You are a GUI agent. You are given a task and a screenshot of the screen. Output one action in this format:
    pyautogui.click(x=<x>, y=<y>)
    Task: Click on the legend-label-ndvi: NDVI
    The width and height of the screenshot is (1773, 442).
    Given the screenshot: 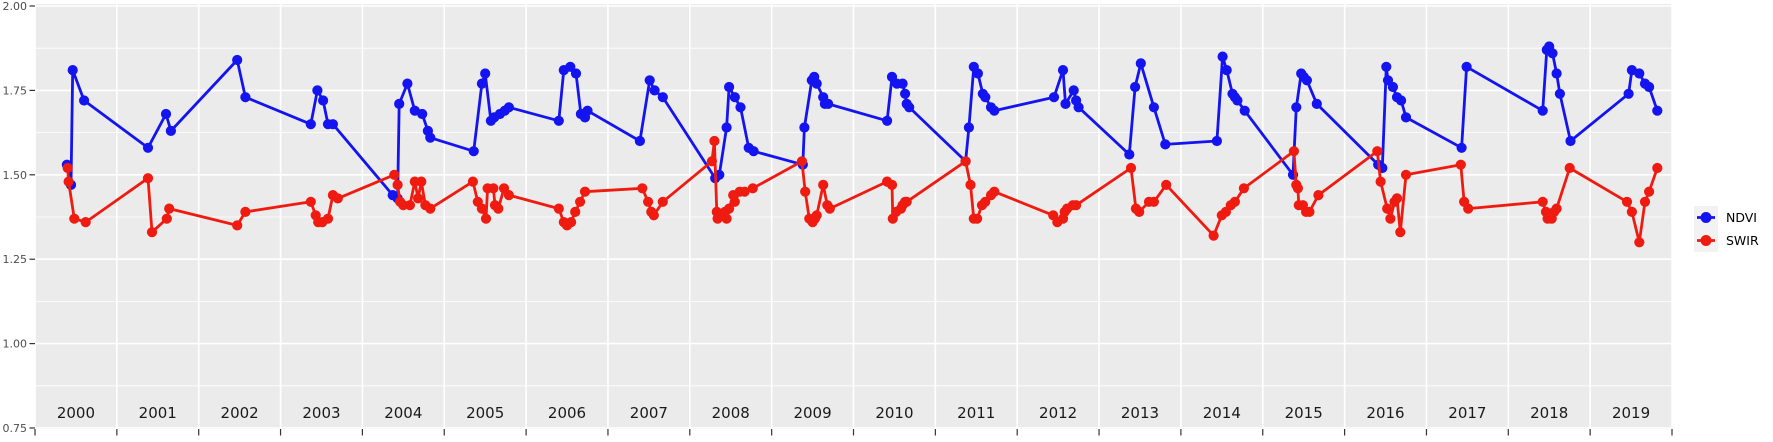 What is the action you would take?
    pyautogui.click(x=1741, y=217)
    